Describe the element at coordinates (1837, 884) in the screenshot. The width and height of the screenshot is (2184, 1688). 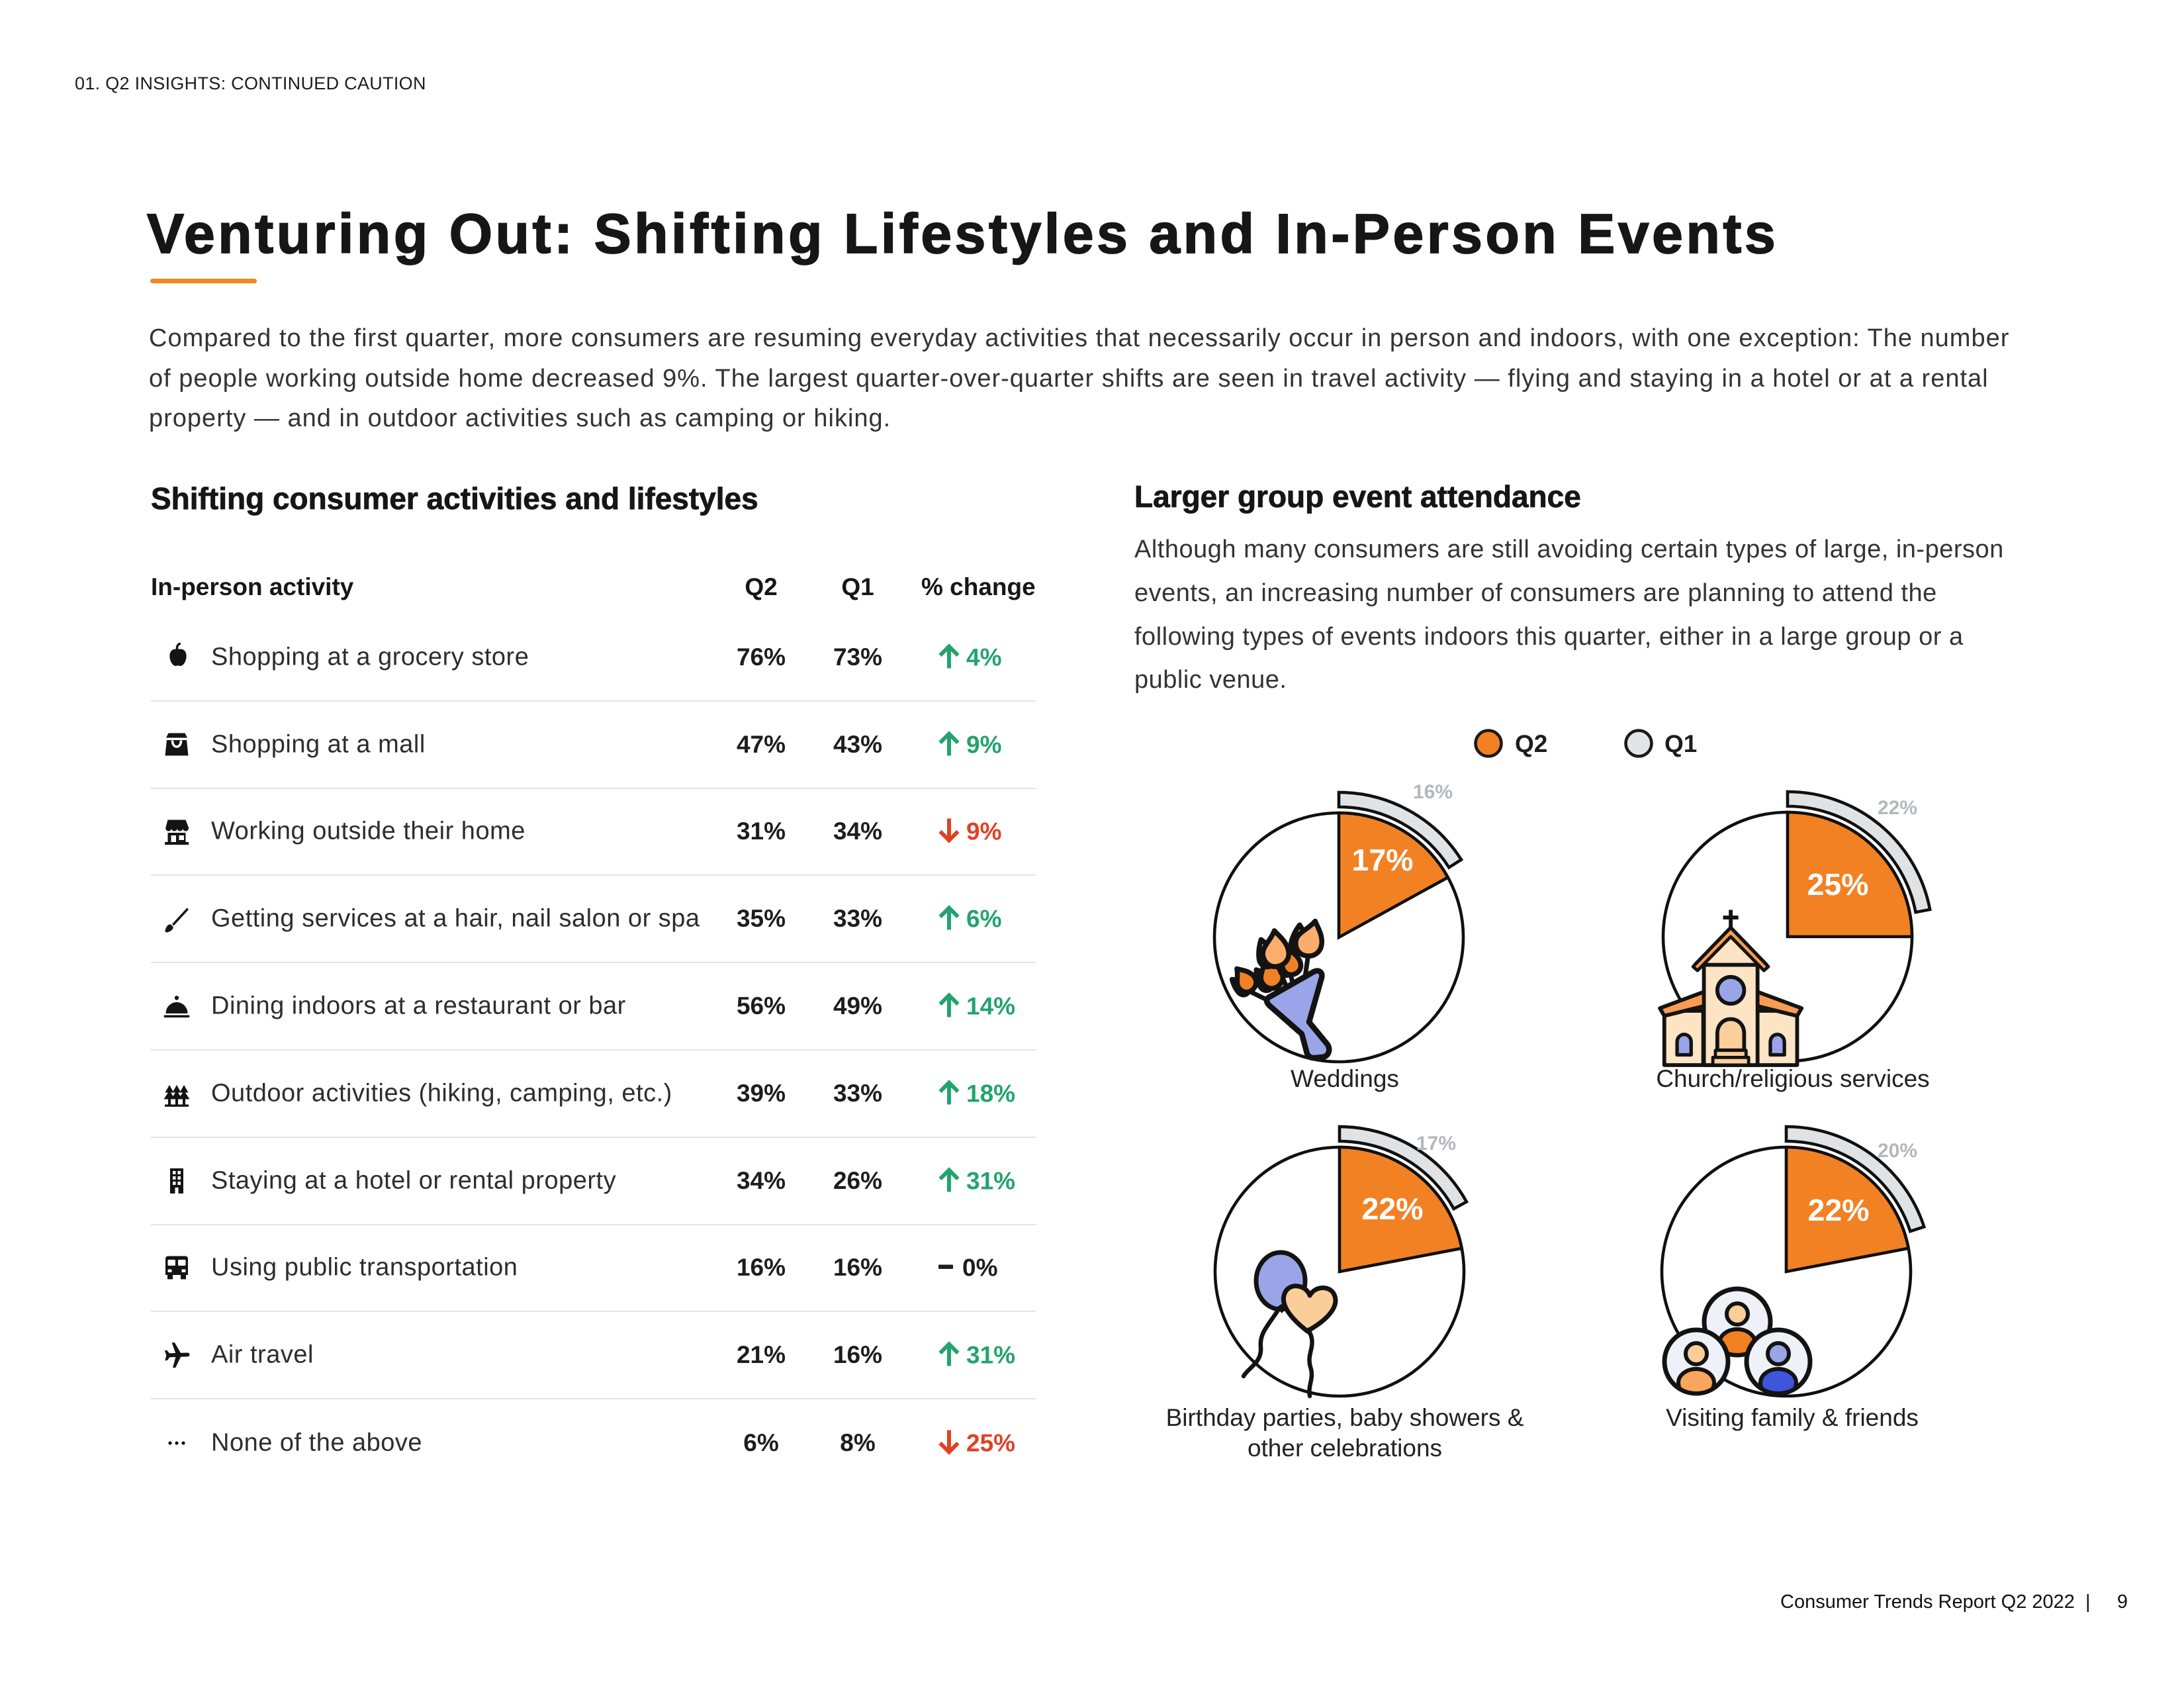
I see `svg-text: 25%` at that location.